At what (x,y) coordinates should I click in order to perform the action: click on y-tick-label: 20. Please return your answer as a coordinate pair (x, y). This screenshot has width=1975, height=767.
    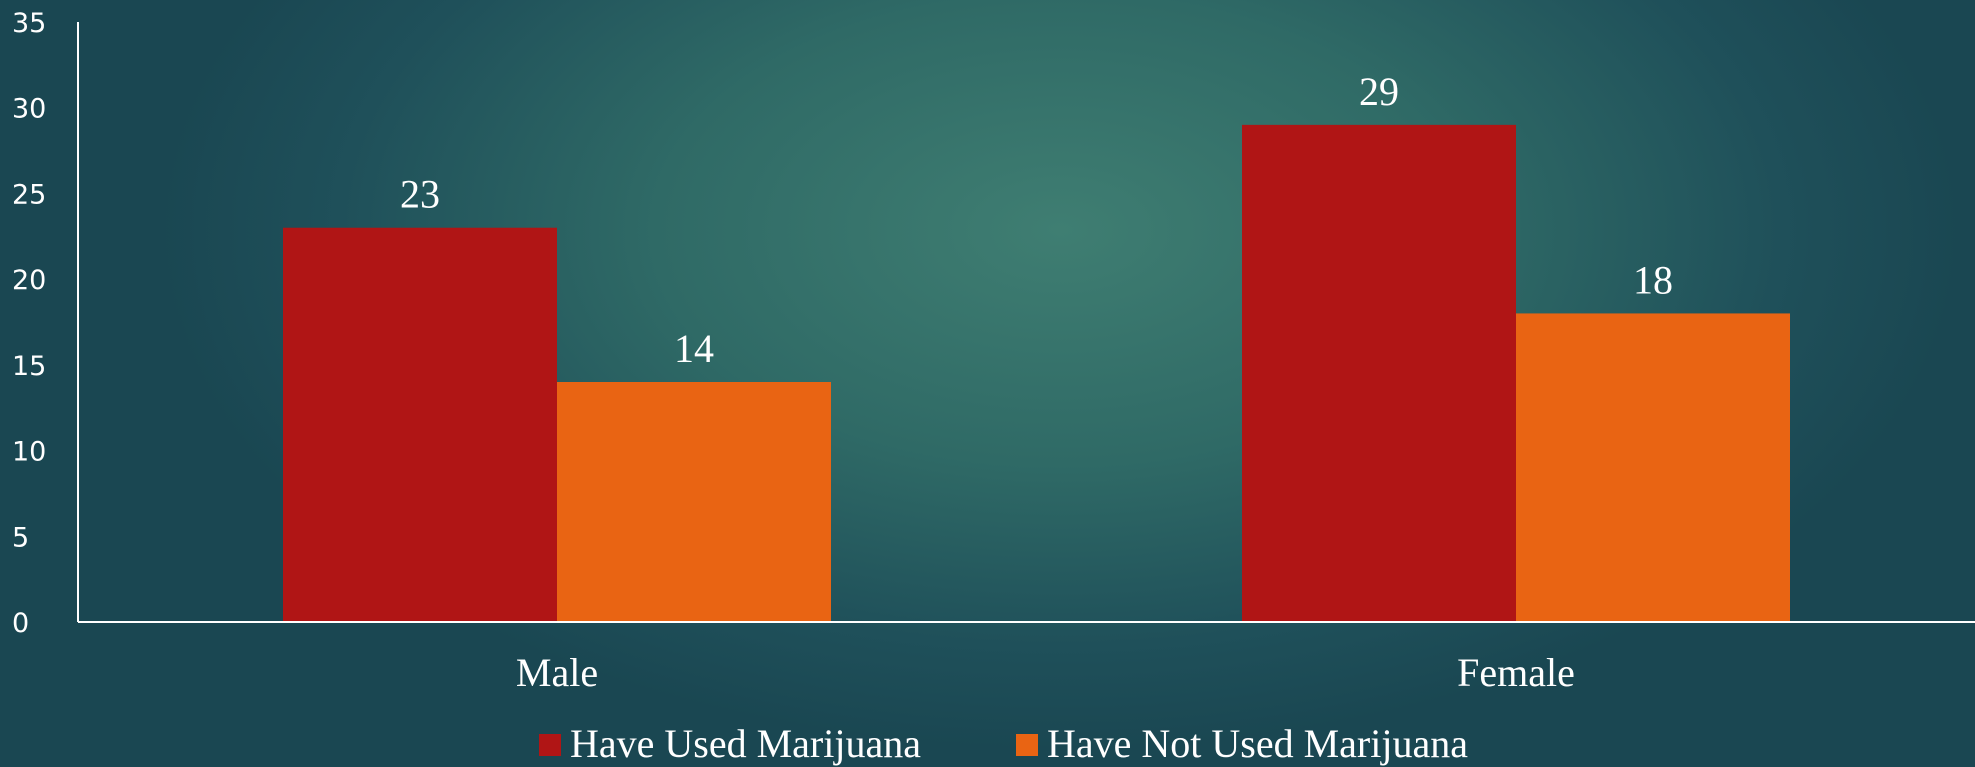
    Looking at the image, I should click on (29, 280).